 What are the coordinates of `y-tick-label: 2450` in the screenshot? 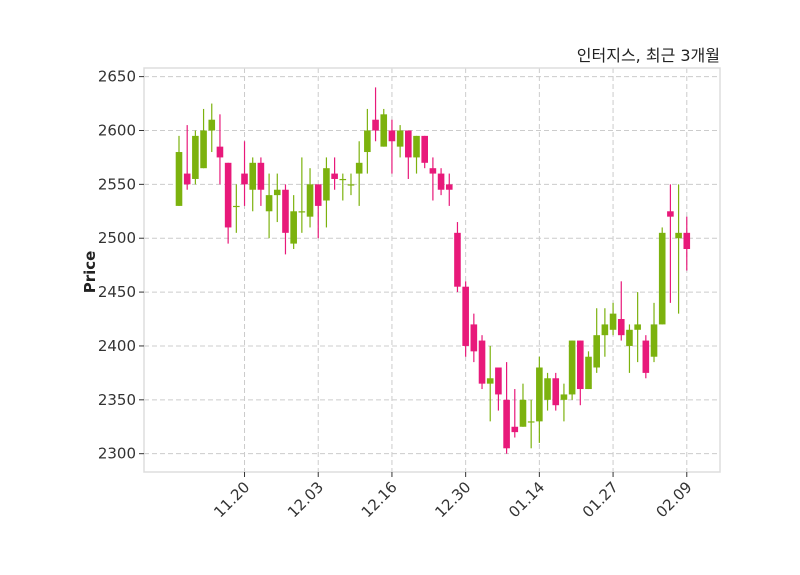 It's located at (117, 292).